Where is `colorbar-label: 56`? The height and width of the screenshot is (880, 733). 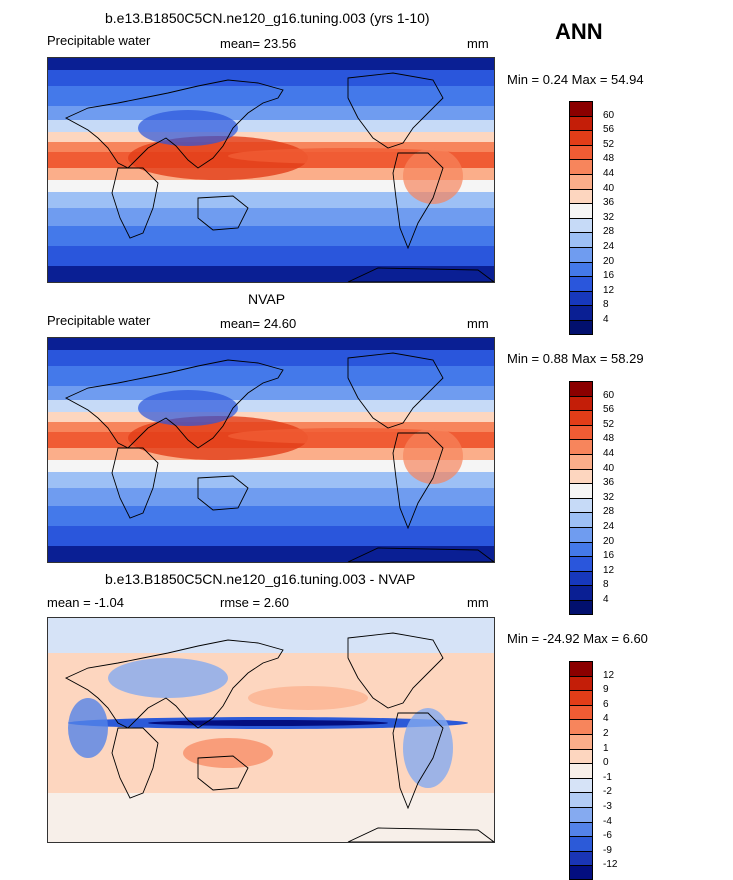
colorbar-label: 56 is located at coordinates (609, 410).